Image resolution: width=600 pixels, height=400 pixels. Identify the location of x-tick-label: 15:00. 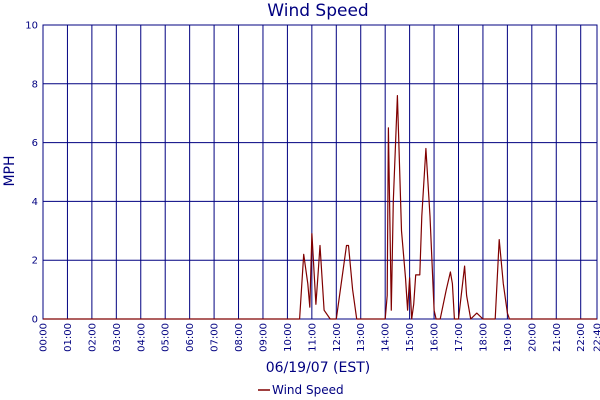
(410, 337).